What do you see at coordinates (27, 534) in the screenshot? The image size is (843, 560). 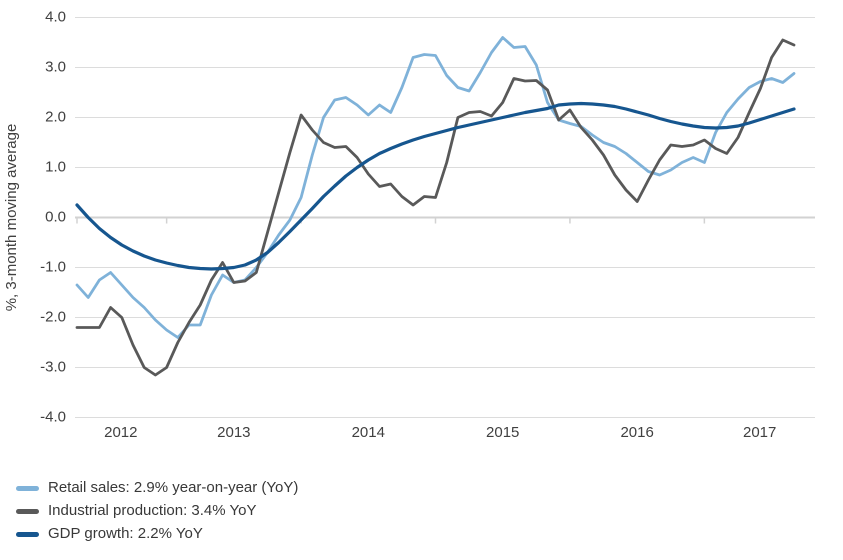 I see `gdp-growth-swatch` at bounding box center [27, 534].